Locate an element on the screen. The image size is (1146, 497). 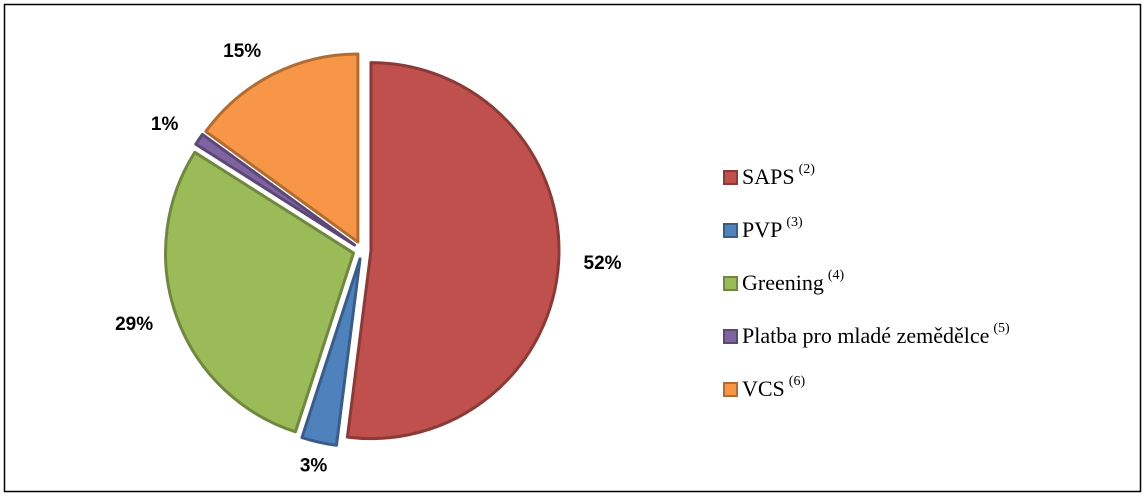
legend-label: Greening (4) is located at coordinates (793, 281).